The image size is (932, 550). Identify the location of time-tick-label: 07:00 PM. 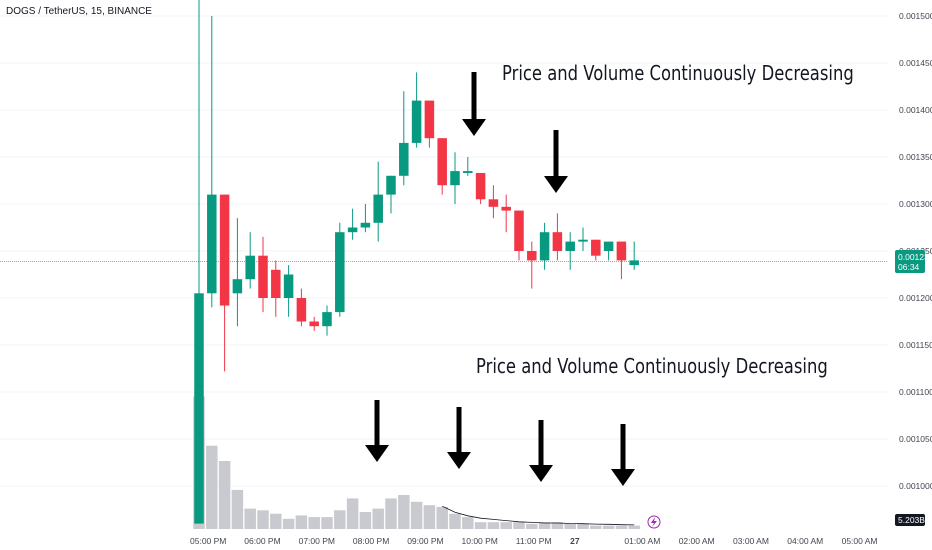
(317, 541).